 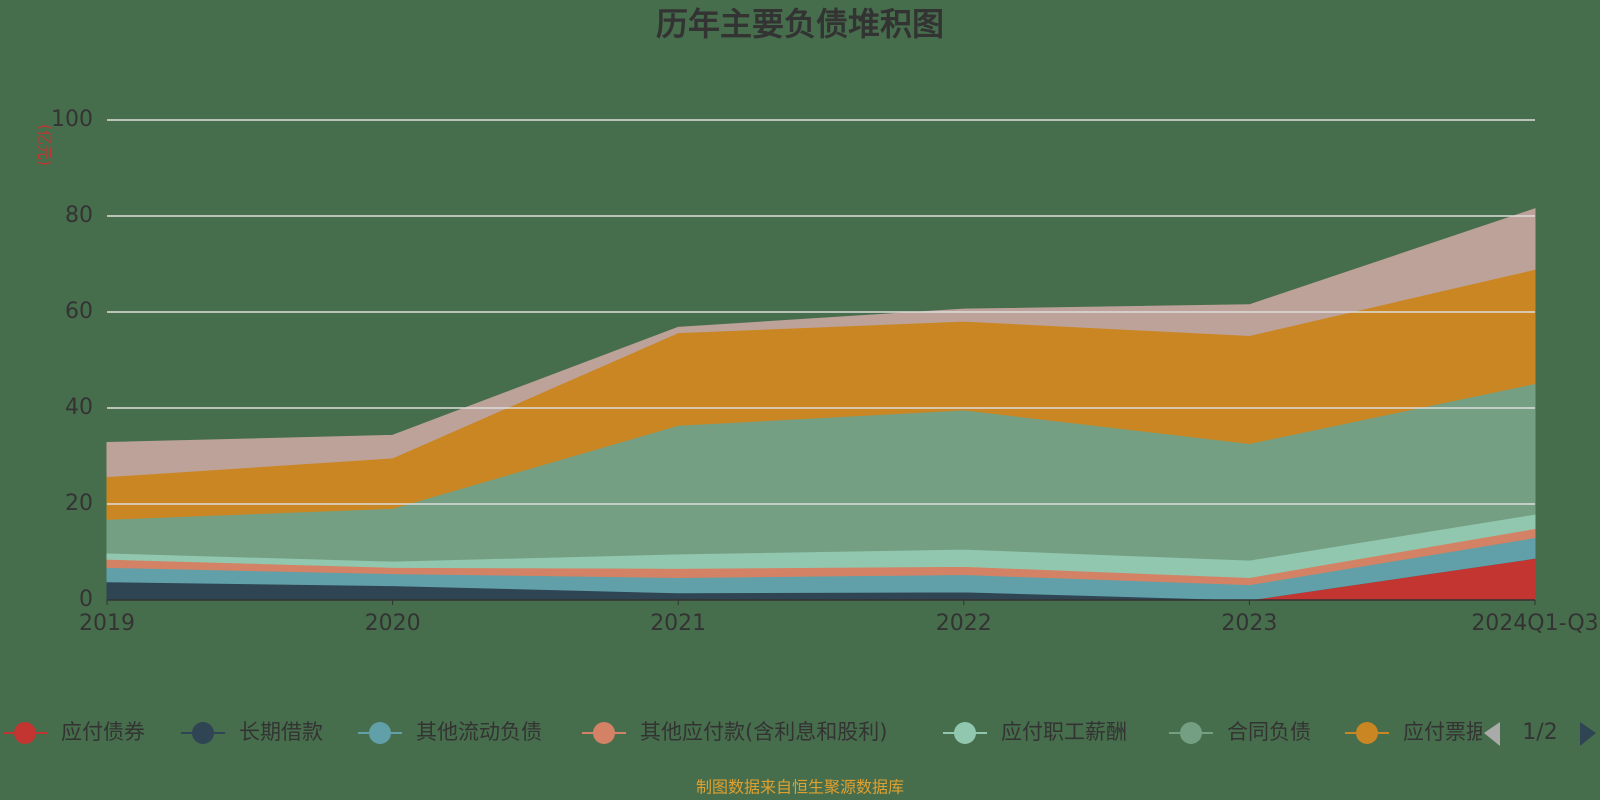 What do you see at coordinates (107, 623) in the screenshot?
I see `x-tick-label: 2019` at bounding box center [107, 623].